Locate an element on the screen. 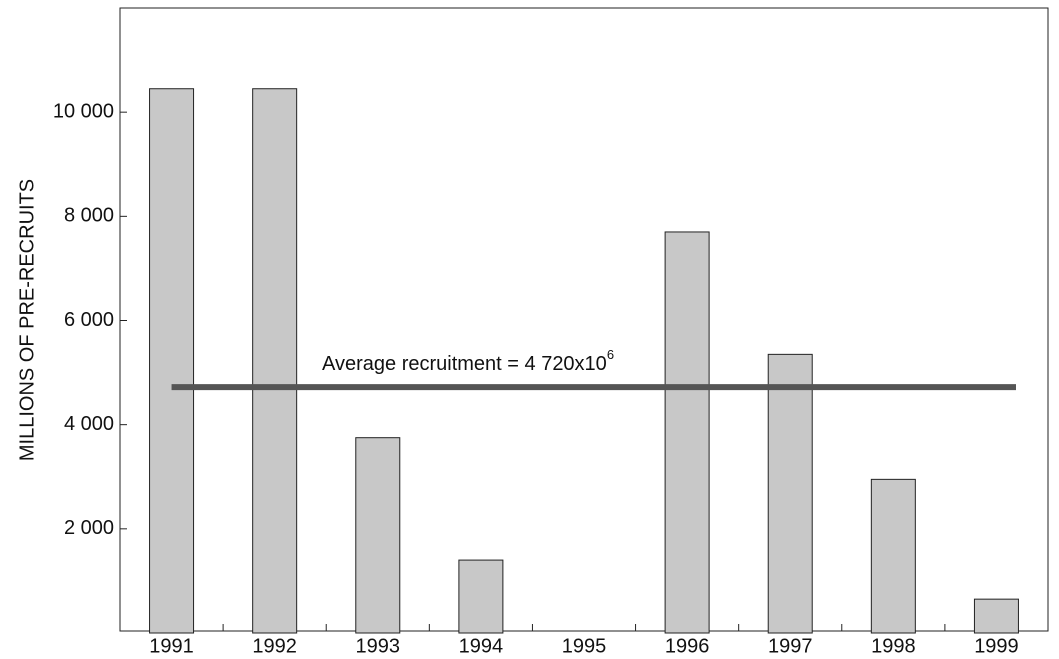 Image resolution: width=1059 pixels, height=659 pixels. y-tick-label: 10 000 is located at coordinates (83, 111).